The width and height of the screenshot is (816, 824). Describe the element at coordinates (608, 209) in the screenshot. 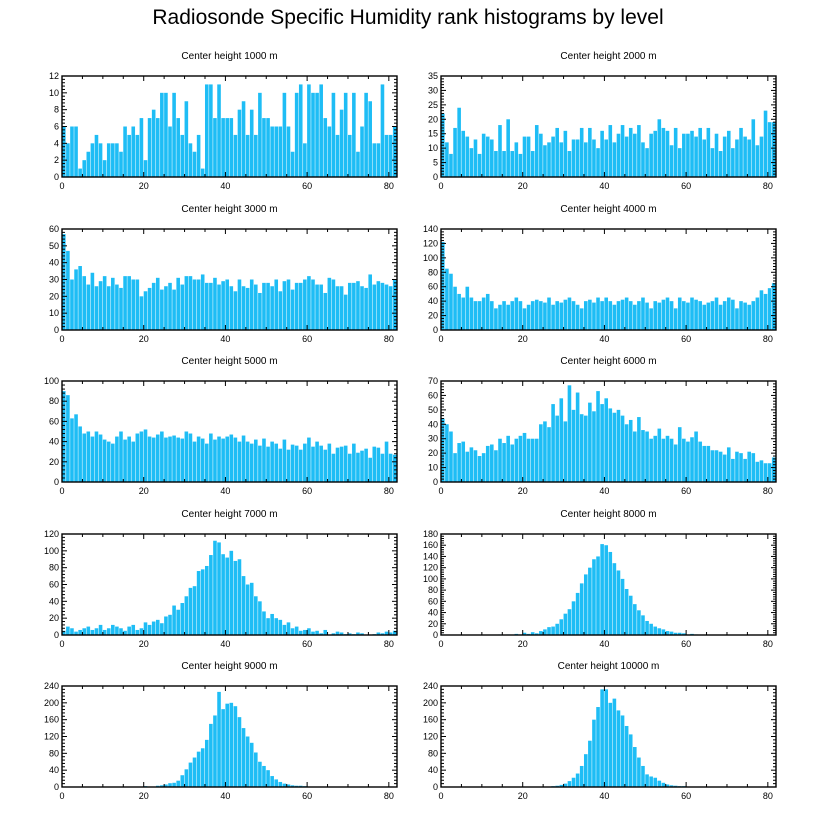

I see `panel-title: Center height 4000 m` at that location.